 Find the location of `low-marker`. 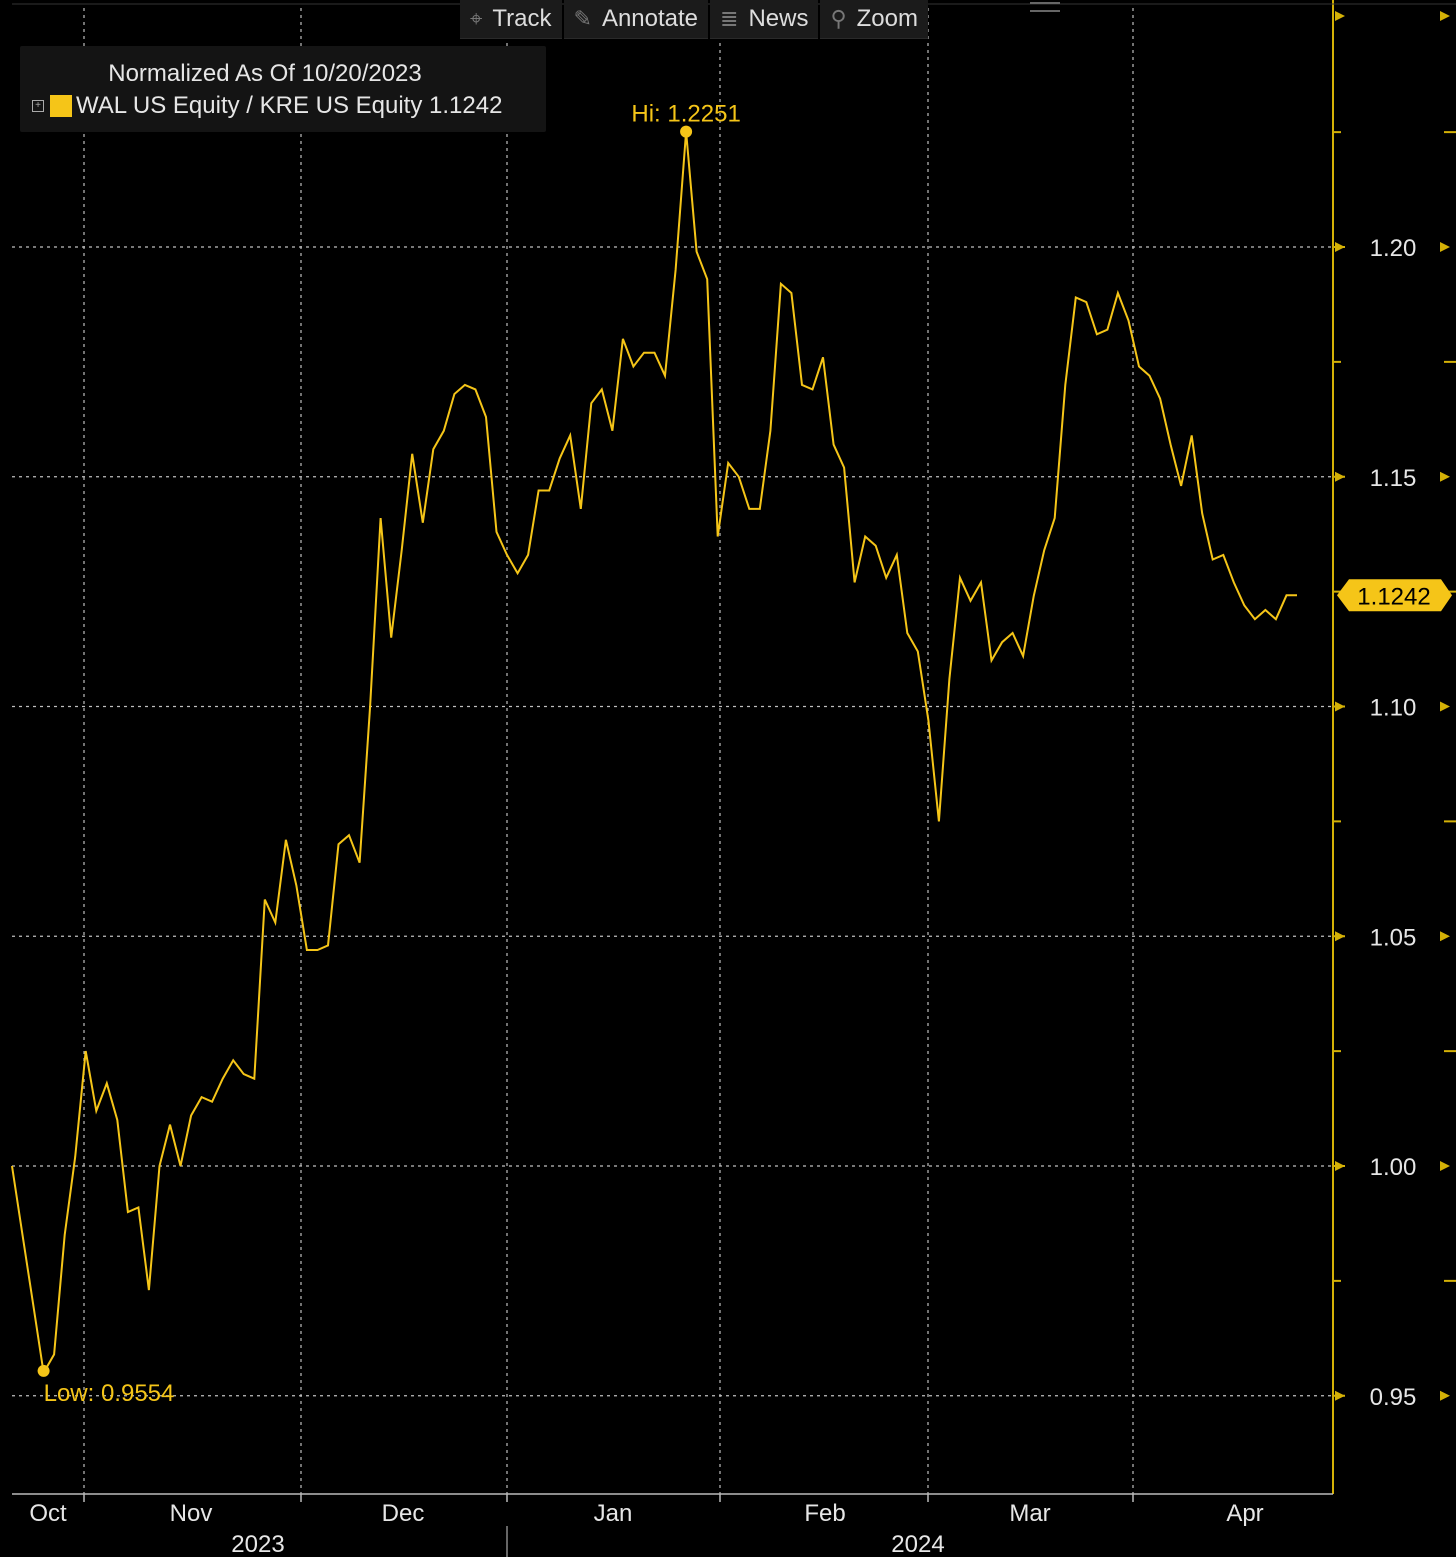

low-marker is located at coordinates (43, 1370).